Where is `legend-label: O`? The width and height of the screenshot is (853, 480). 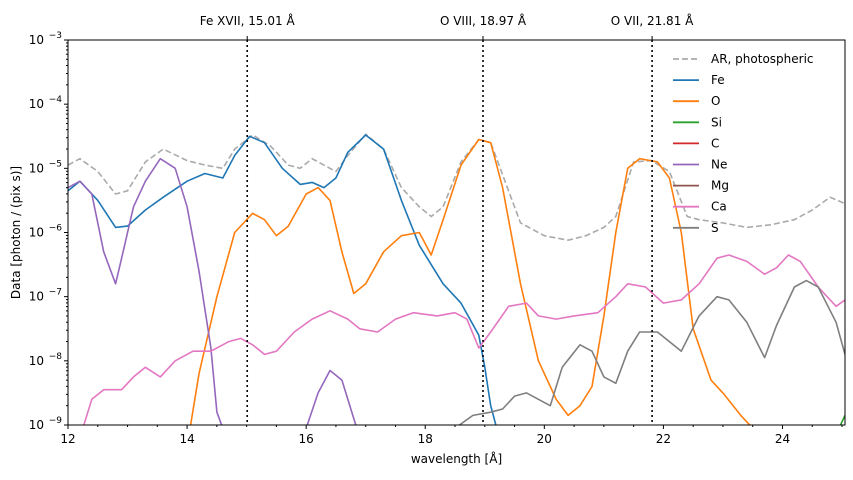
legend-label: O is located at coordinates (715, 101).